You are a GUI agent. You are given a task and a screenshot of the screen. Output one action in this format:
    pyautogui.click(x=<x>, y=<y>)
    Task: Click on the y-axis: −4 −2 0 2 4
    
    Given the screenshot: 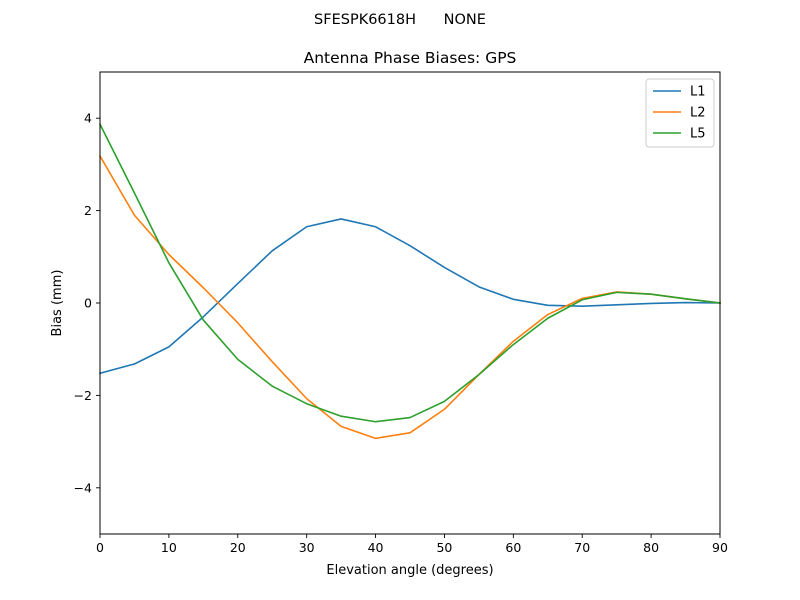 What is the action you would take?
    pyautogui.click(x=87, y=303)
    